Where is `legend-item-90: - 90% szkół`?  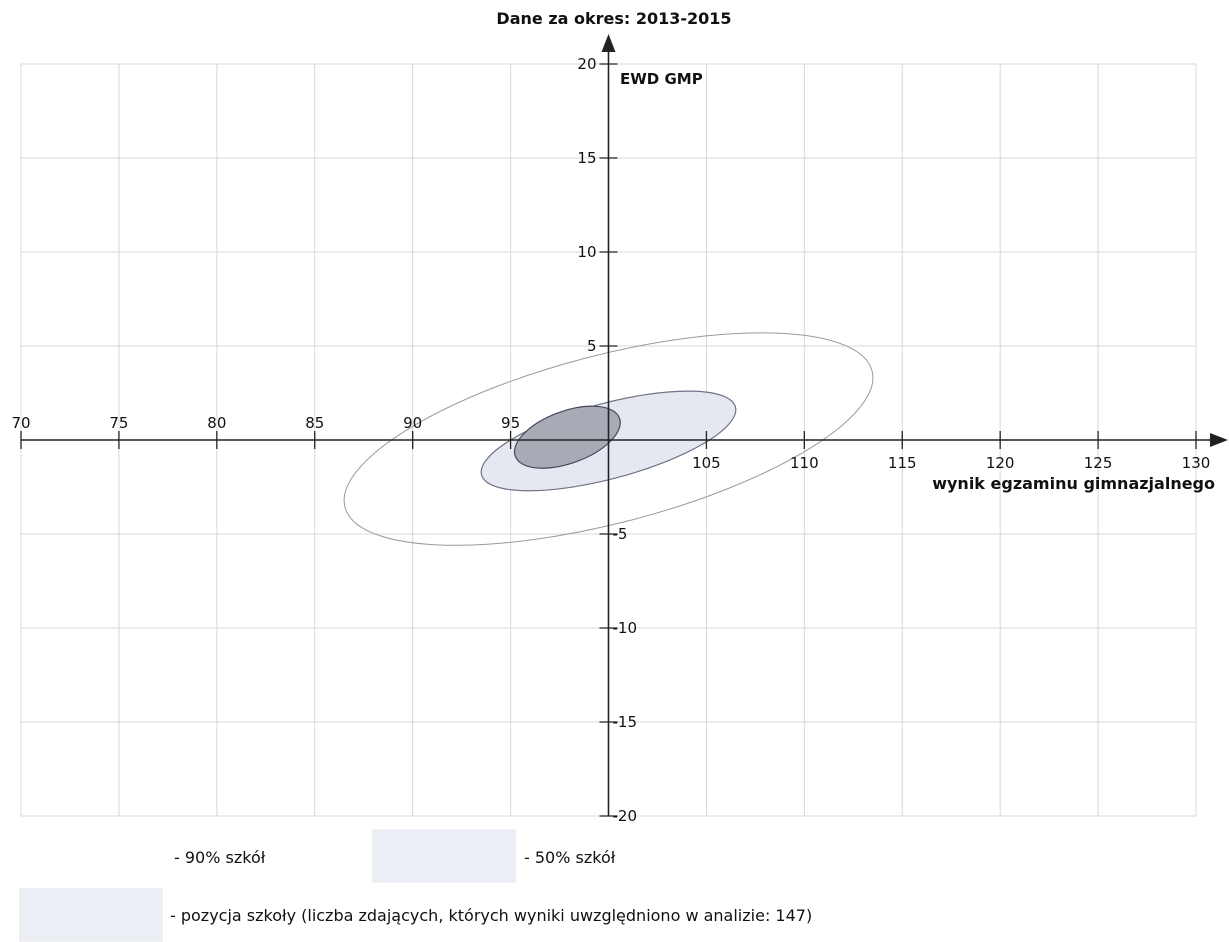 legend-item-90: - 90% szkół is located at coordinates (220, 857).